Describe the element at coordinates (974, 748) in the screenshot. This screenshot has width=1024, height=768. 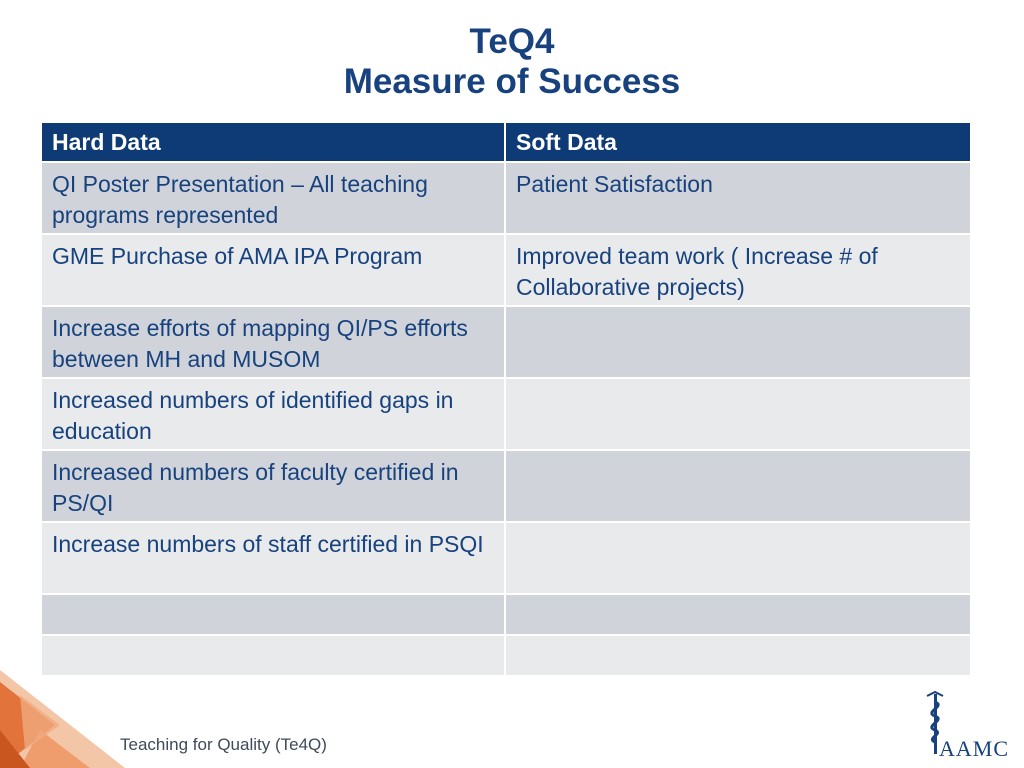
I see `aamc-logo-text: AAMC` at that location.